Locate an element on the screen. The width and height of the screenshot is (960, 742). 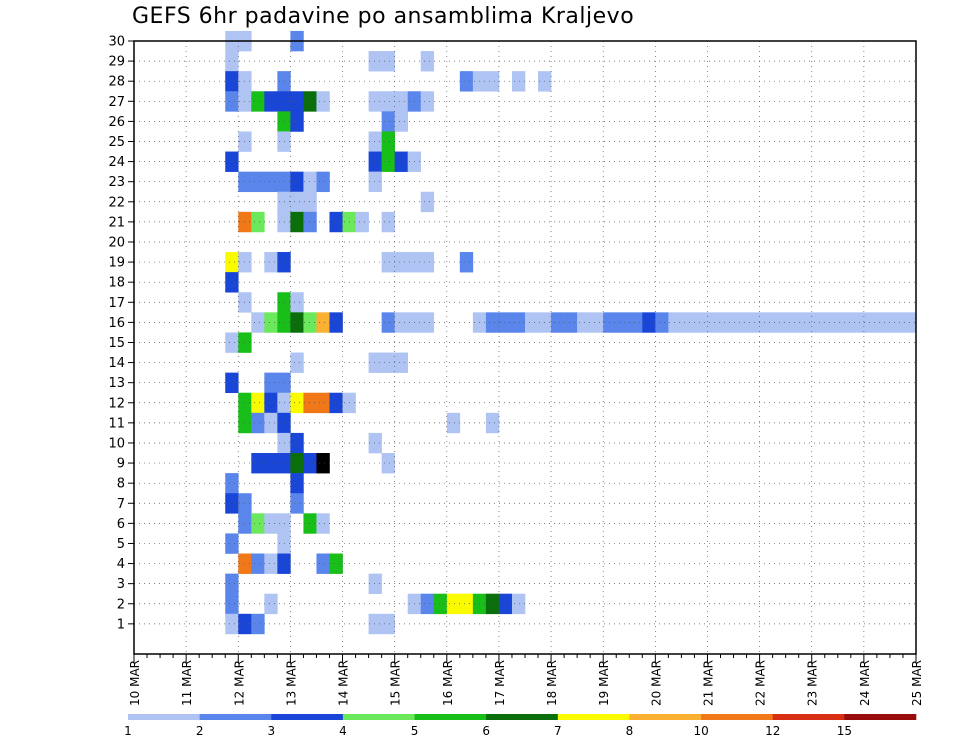
y-tick-label: 15 is located at coordinates (116, 343).